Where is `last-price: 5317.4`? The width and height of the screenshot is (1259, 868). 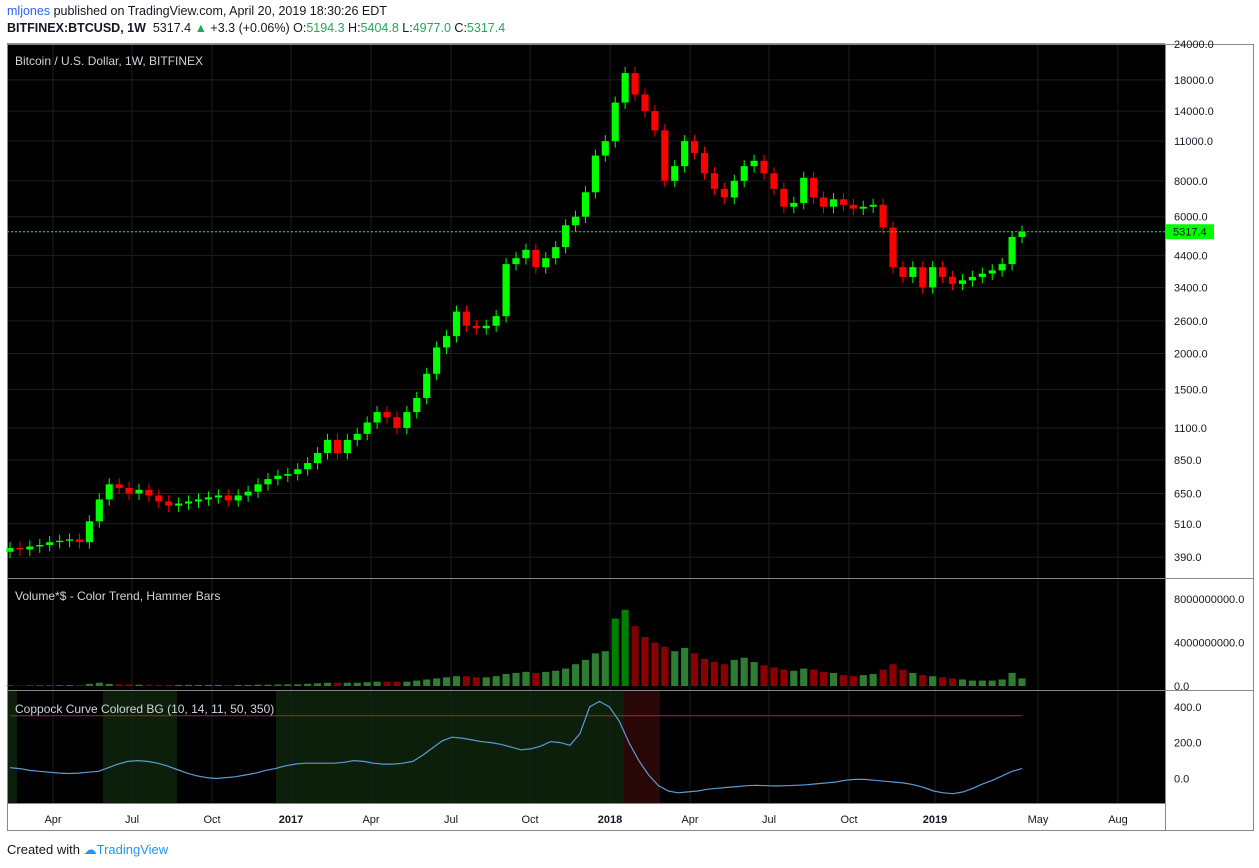 last-price: 5317.4 is located at coordinates (172, 28).